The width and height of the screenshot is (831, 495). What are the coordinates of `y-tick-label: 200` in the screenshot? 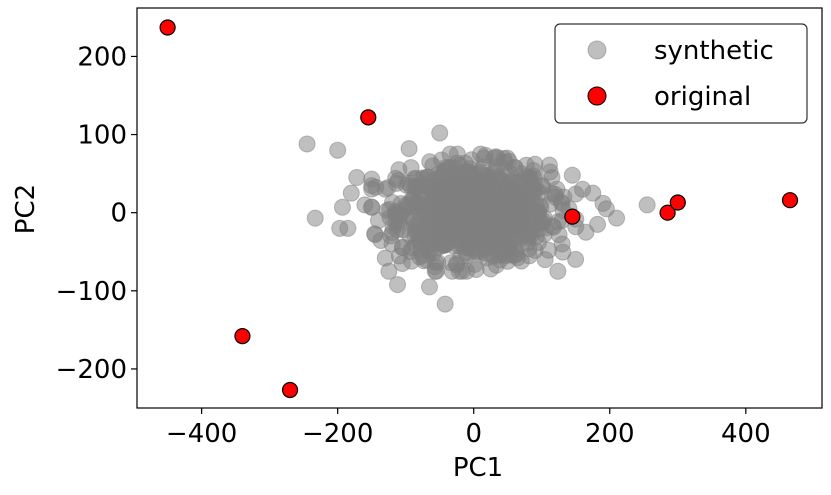 It's located at (102, 57).